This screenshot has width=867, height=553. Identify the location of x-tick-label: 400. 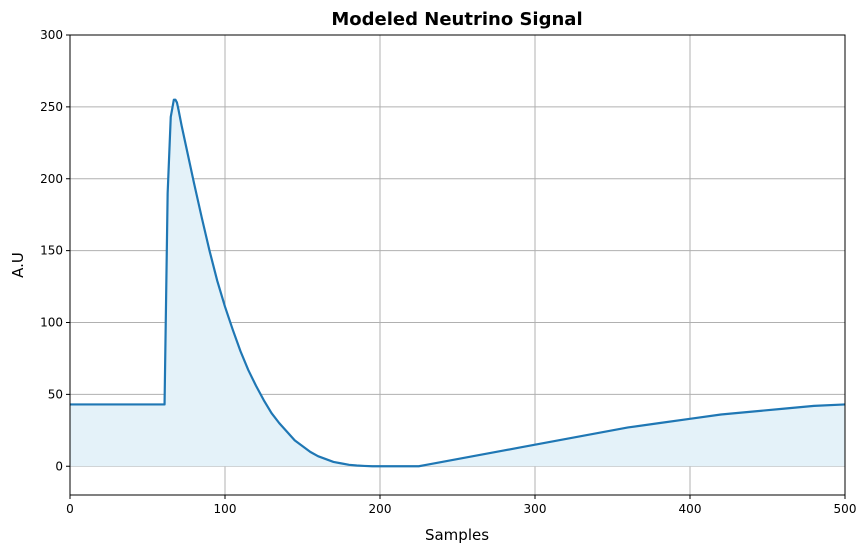
(690, 509).